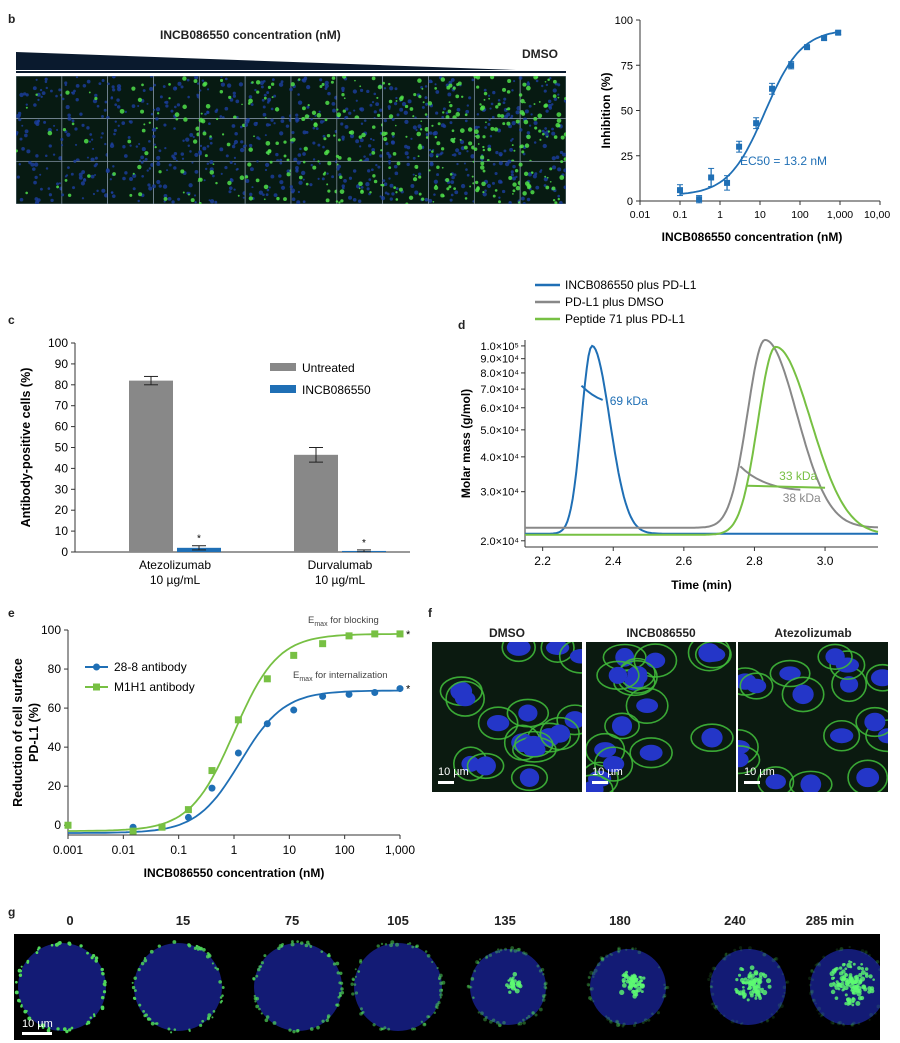  I want to click on bar, so click(316, 503).